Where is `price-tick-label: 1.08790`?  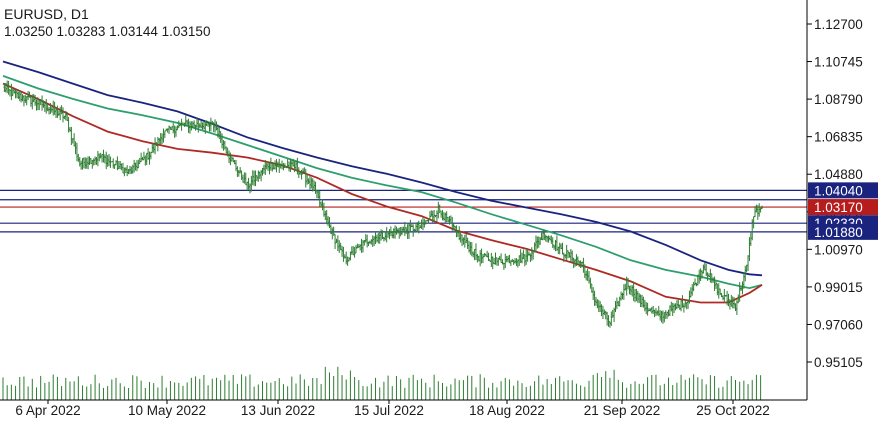 price-tick-label: 1.08790 is located at coordinates (838, 99).